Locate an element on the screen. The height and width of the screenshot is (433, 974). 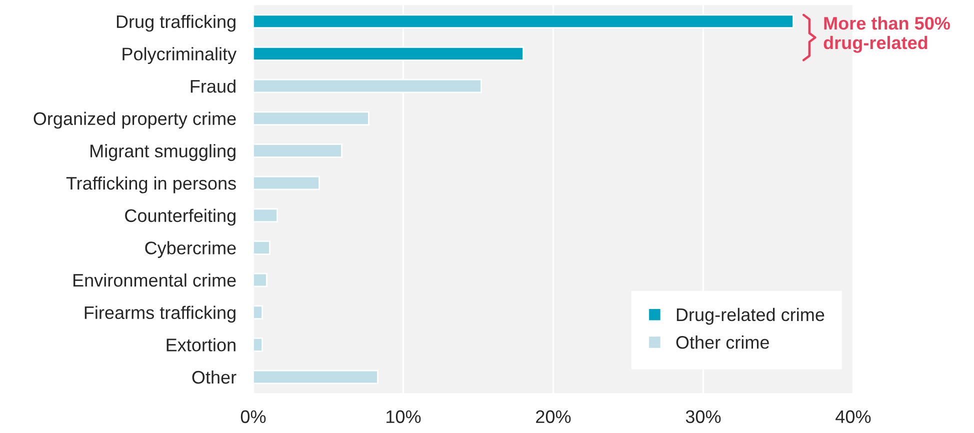
y-tick-label: Organized property crime is located at coordinates (135, 120).